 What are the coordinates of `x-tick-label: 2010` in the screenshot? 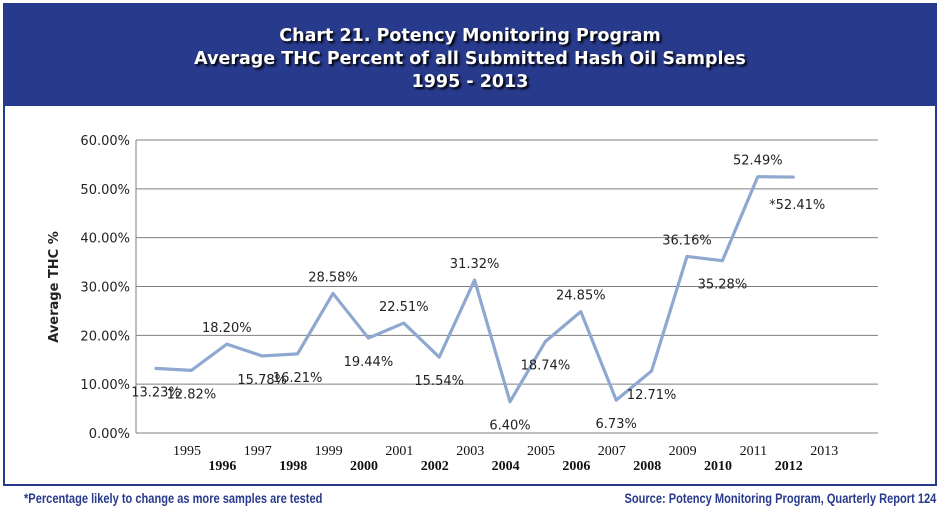 It's located at (718, 466).